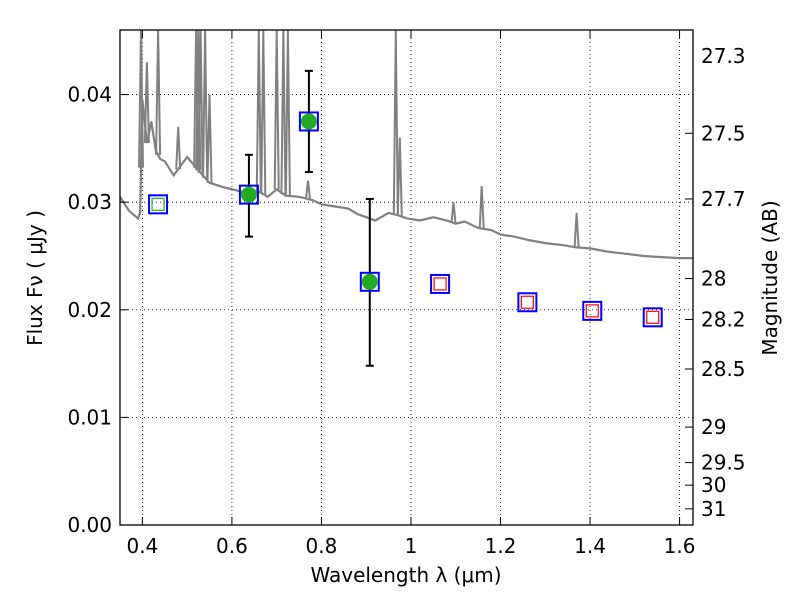 This screenshot has height=600, width=800. Describe the element at coordinates (723, 319) in the screenshot. I see `right-tick-label: 28.2` at that location.